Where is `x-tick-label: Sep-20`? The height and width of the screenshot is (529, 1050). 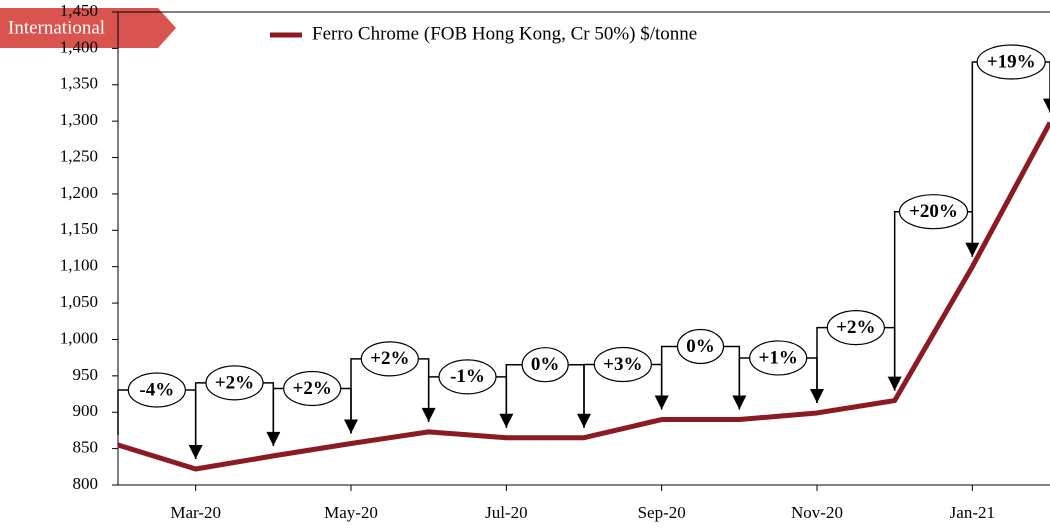 x-tick-label: Sep-20 is located at coordinates (662, 512).